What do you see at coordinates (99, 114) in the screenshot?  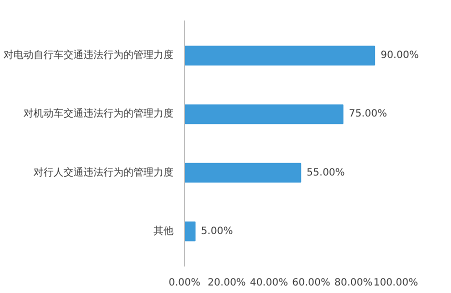 I see `y-tick-label: 对机动车交通违法行为的管理力度` at bounding box center [99, 114].